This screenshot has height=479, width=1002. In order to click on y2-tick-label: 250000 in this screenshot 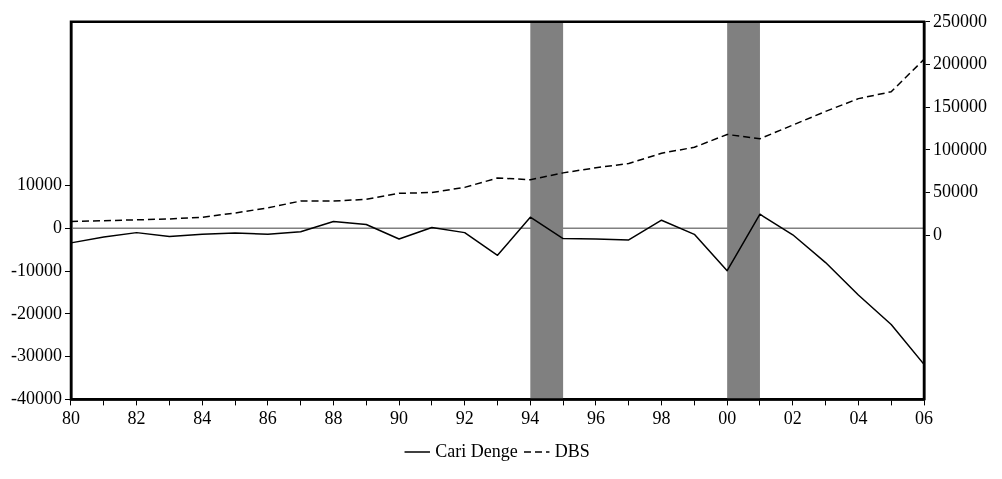, I will do `click(960, 20)`.